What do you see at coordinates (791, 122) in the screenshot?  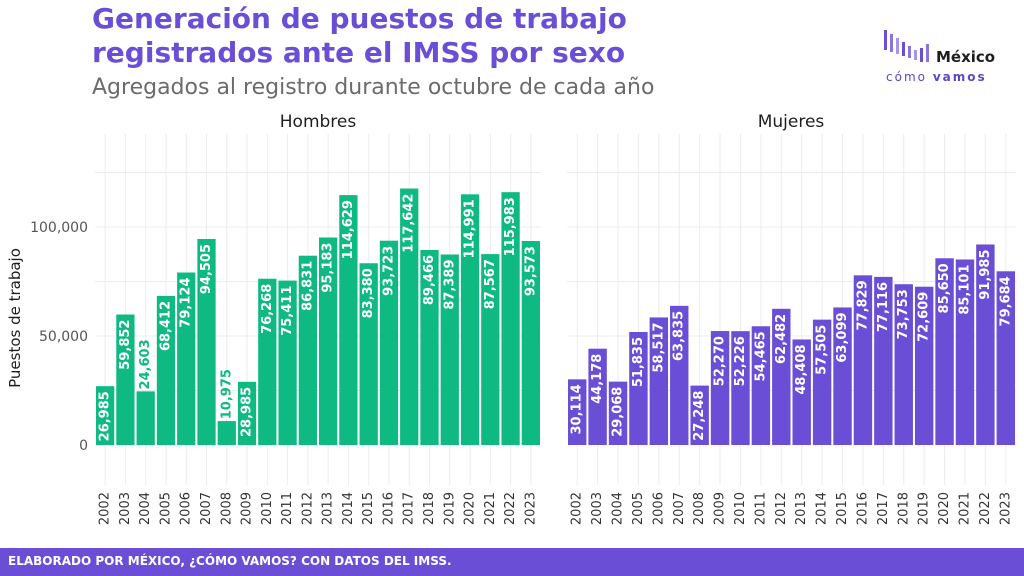 I see `panel-title-mujeres: Mujeres` at bounding box center [791, 122].